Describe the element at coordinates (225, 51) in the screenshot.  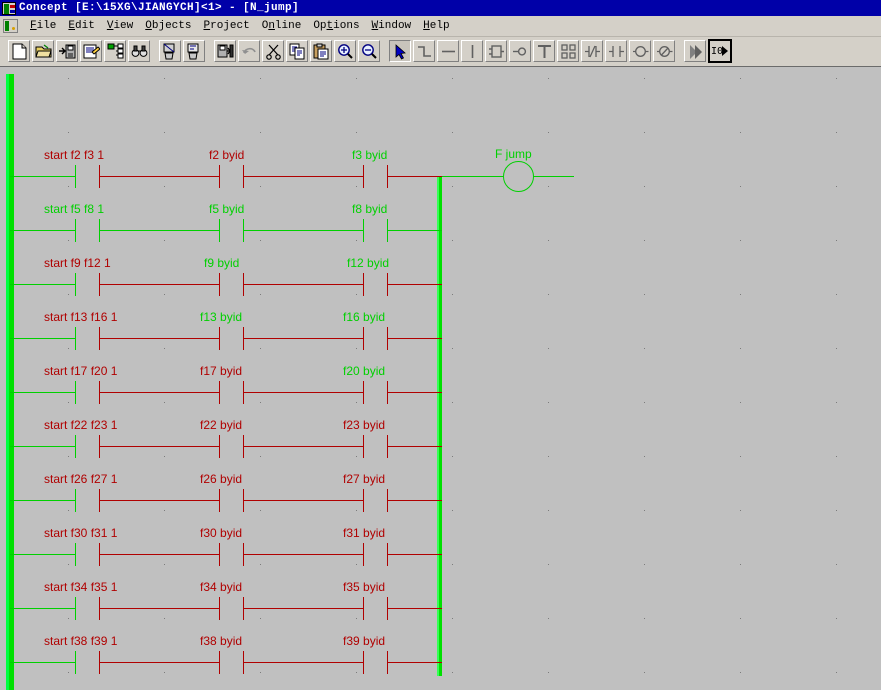
I see `save-to-plc-icon` at that location.